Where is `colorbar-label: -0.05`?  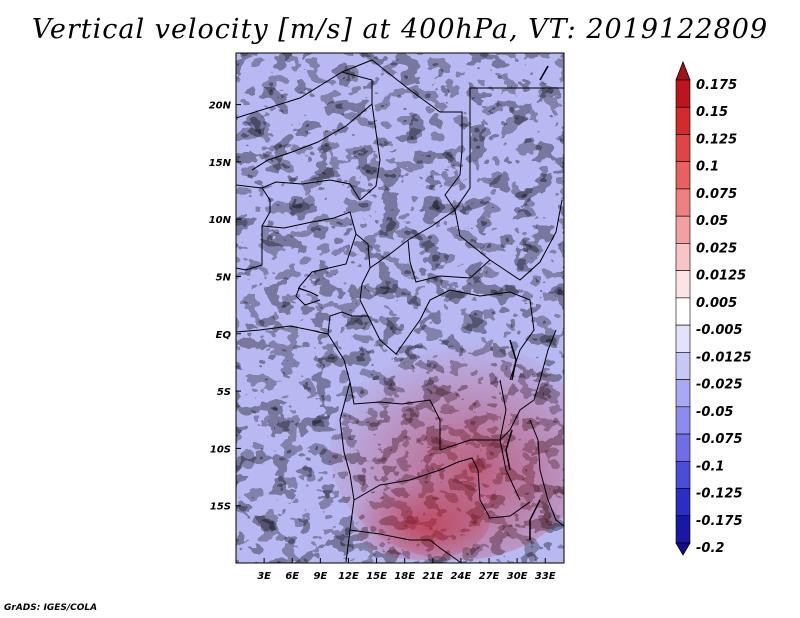 colorbar-label: -0.05 is located at coordinates (714, 412).